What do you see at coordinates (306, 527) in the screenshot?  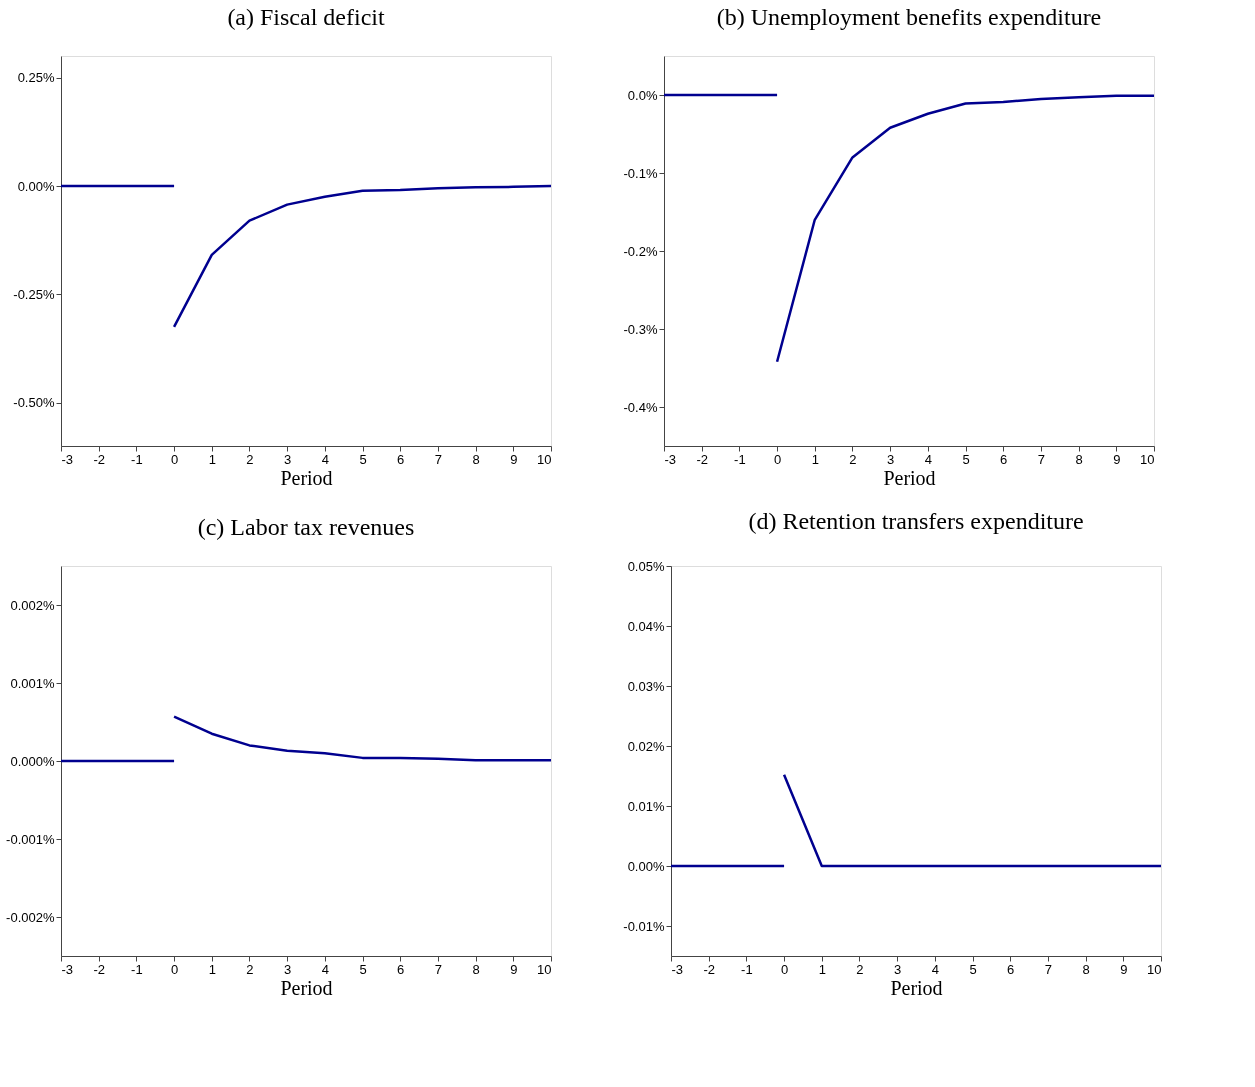 I see `chart-title: (c) Labor tax revenues` at bounding box center [306, 527].